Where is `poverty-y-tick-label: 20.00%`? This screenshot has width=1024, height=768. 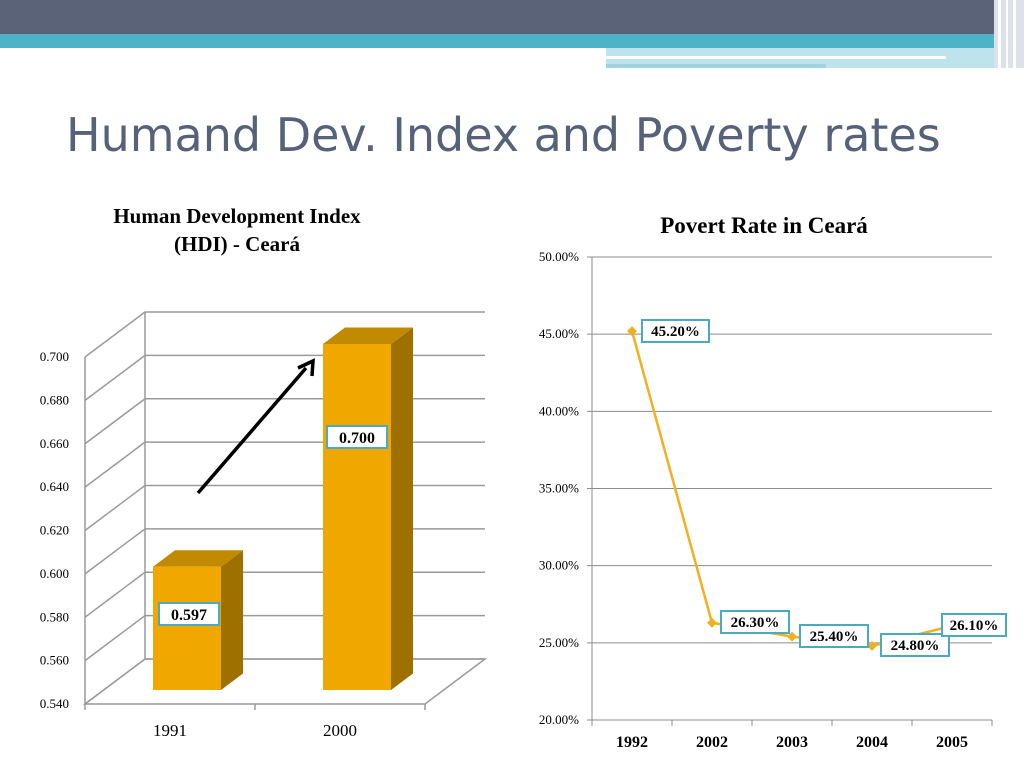
poverty-y-tick-label: 20.00% is located at coordinates (559, 719).